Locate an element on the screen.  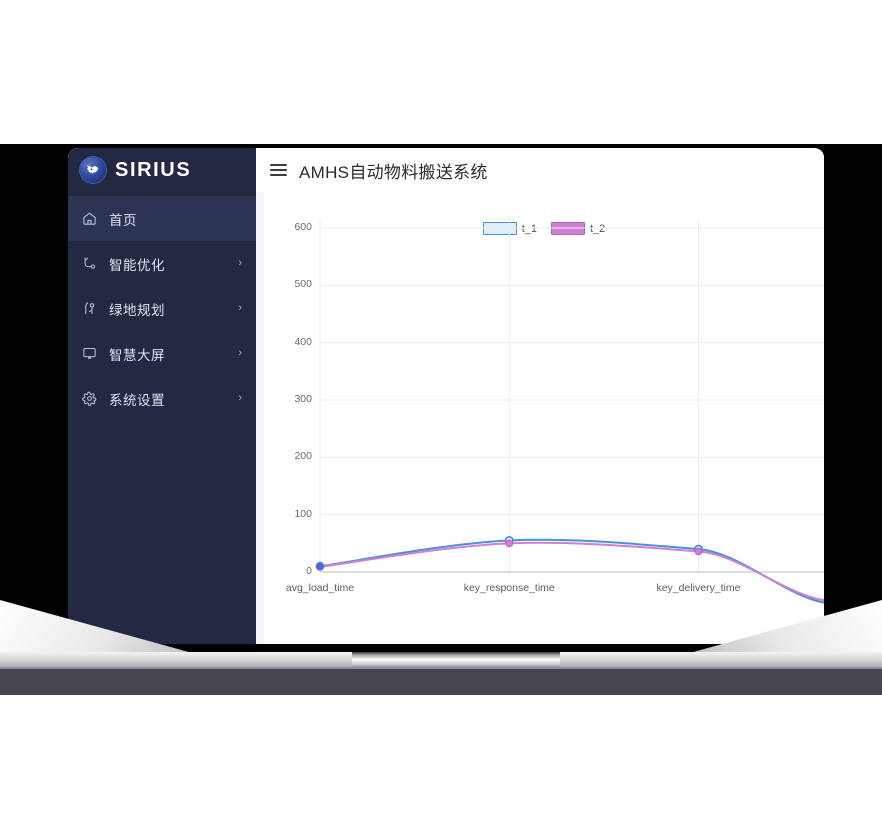
y-tick-label: 500 is located at coordinates (303, 284).